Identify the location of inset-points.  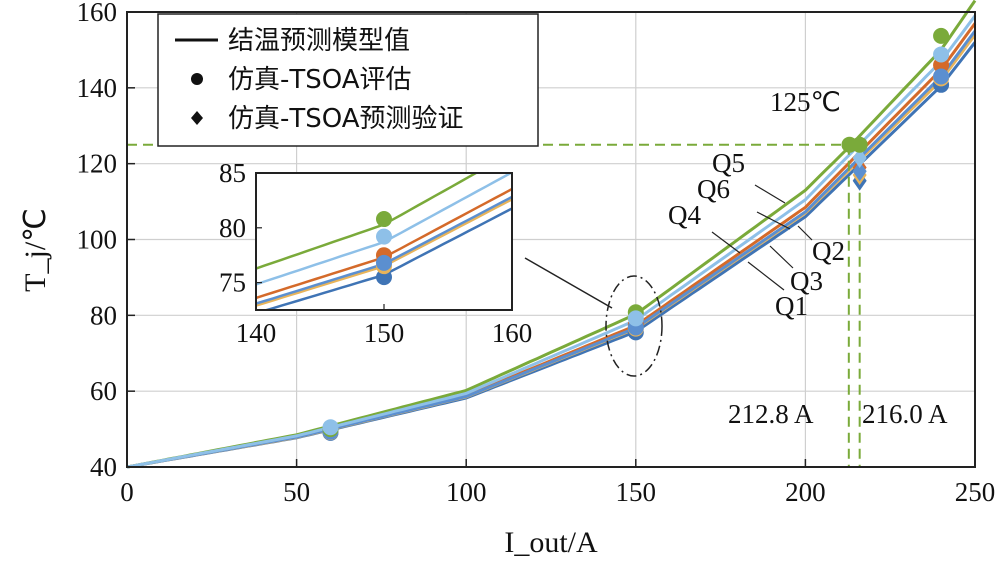
(384, 248).